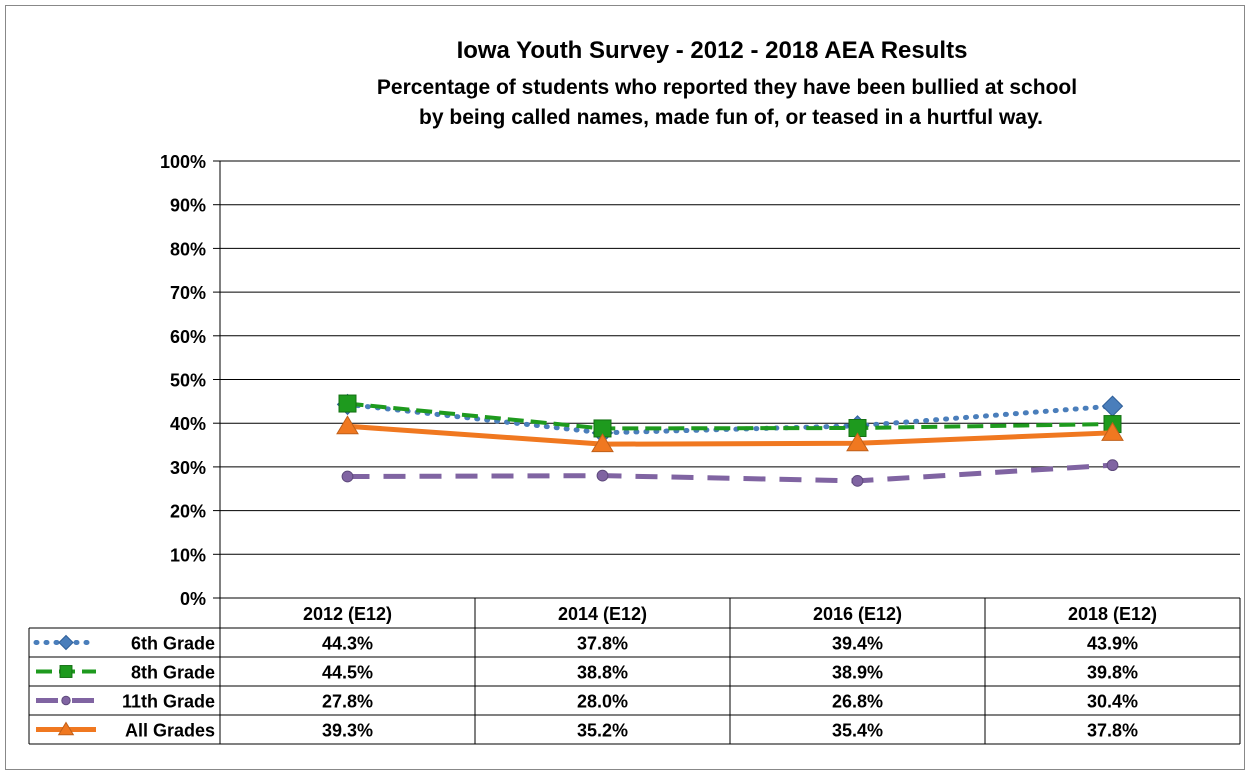 Image resolution: width=1251 pixels, height=775 pixels. Describe the element at coordinates (347, 614) in the screenshot. I see `x-category-label: 2012 (E12)` at that location.